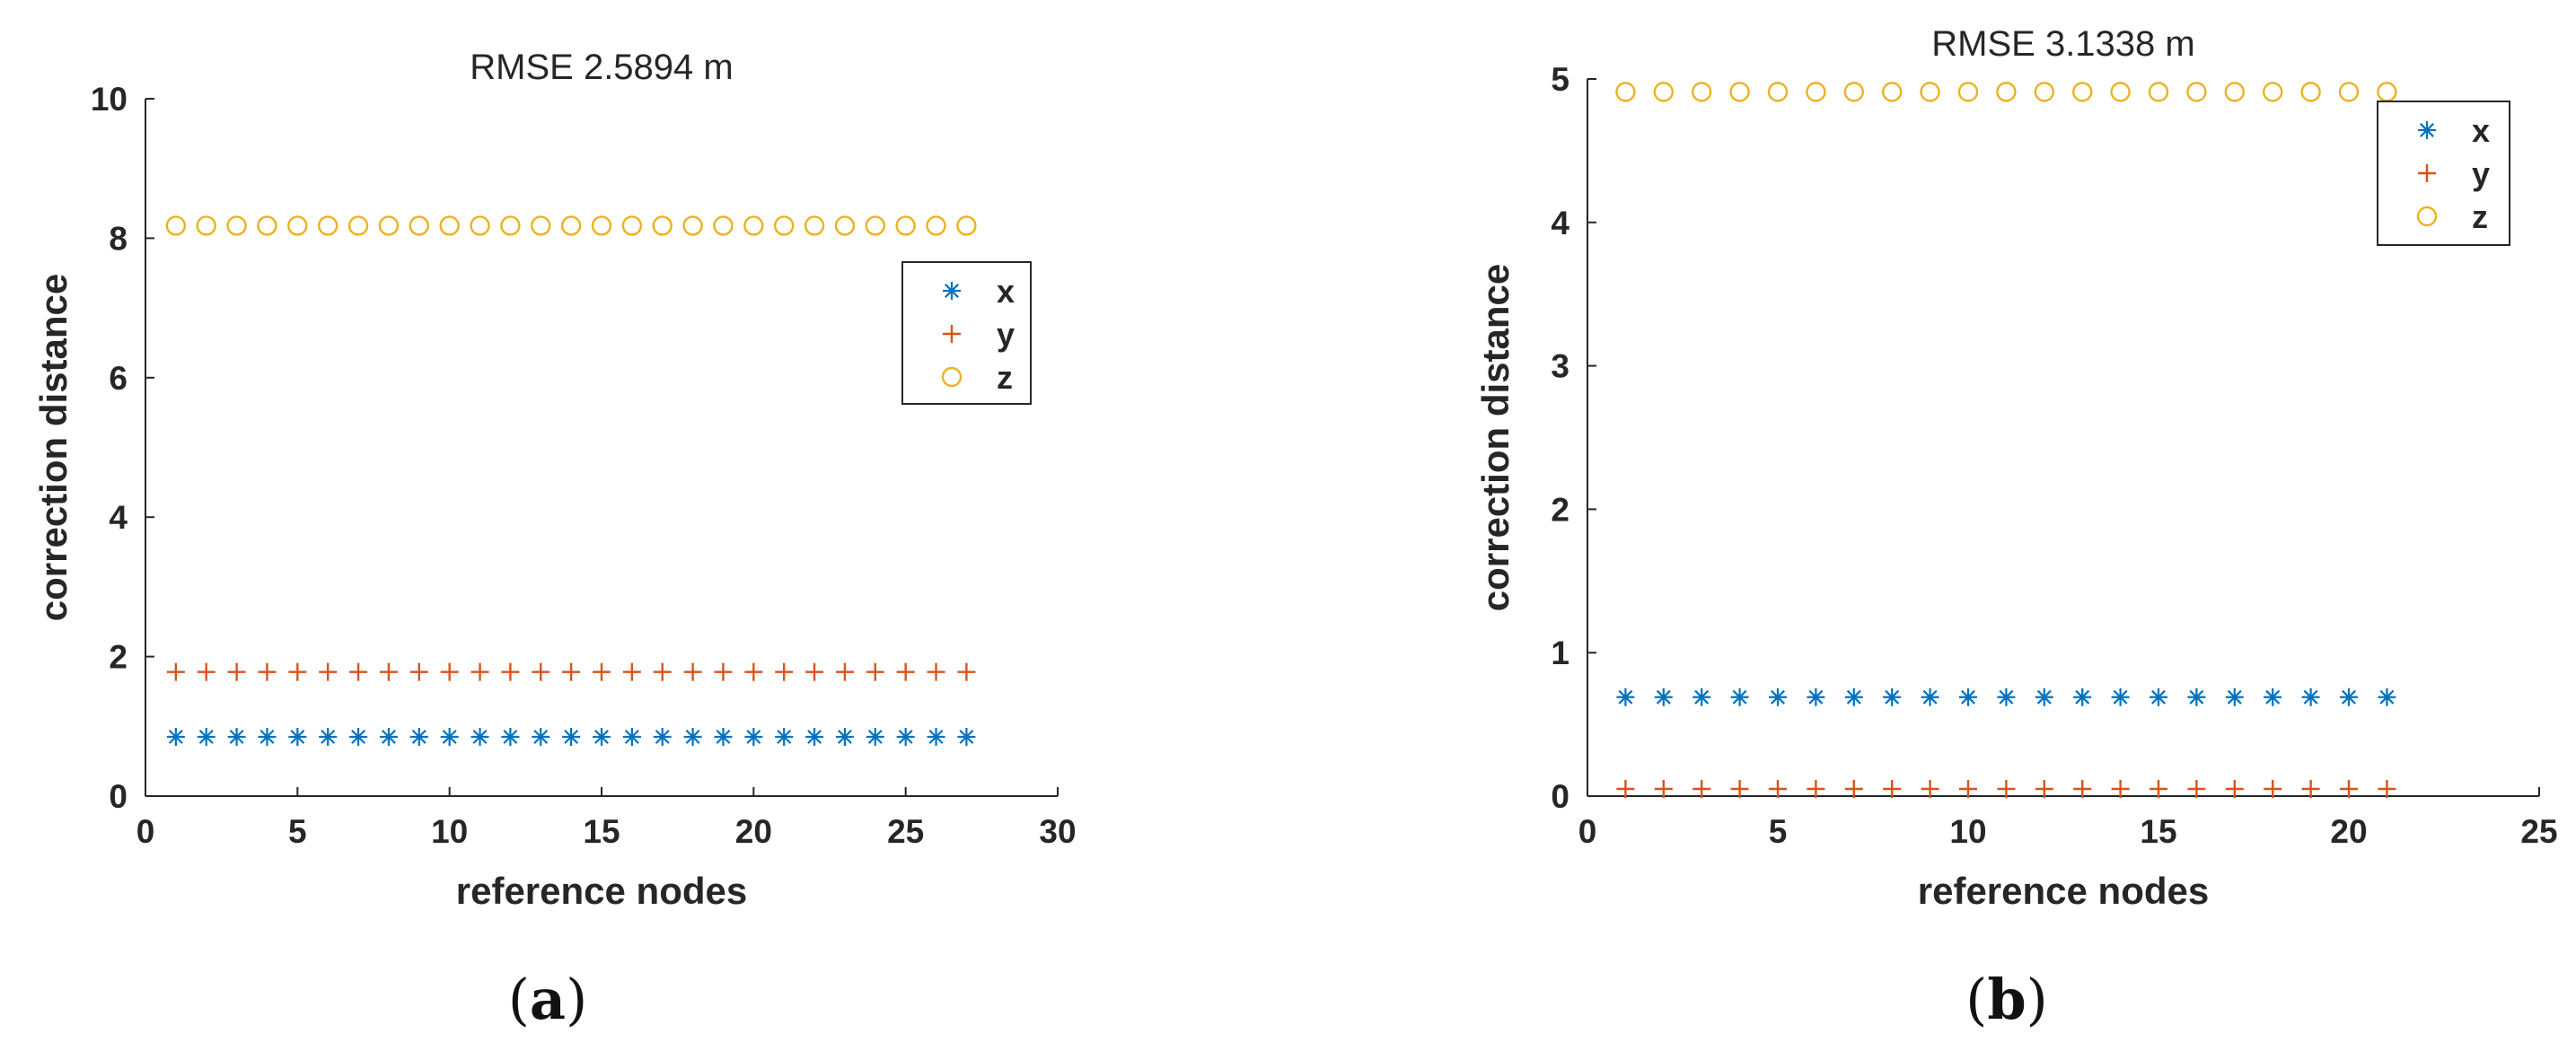 The width and height of the screenshot is (2576, 1051). What do you see at coordinates (2063, 891) in the screenshot?
I see `chart-b-x-axis-label: reference nodes` at bounding box center [2063, 891].